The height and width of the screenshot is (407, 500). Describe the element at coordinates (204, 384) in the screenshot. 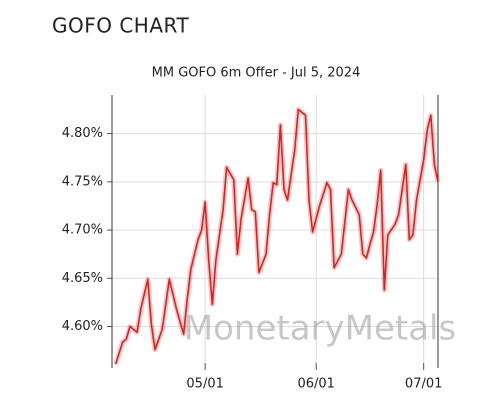

I see `x-tick-label: 05/01` at that location.